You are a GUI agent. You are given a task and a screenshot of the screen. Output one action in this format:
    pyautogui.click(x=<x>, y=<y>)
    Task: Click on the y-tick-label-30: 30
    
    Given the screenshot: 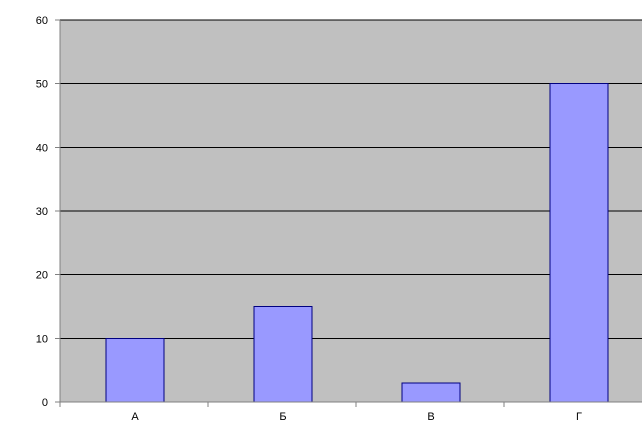 What is the action you would take?
    pyautogui.click(x=42, y=212)
    